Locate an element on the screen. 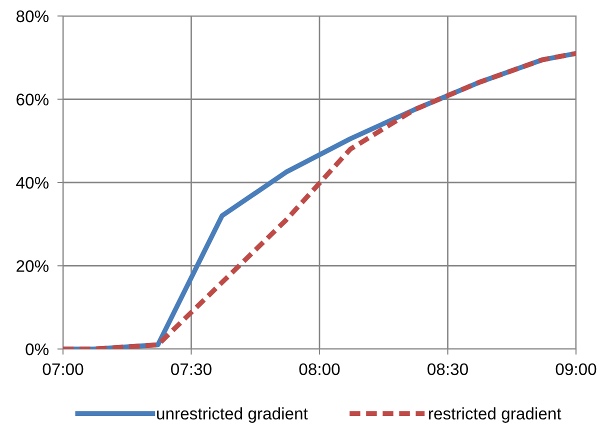 This screenshot has width=601, height=439. x-tick-label: 07:30 is located at coordinates (191, 369).